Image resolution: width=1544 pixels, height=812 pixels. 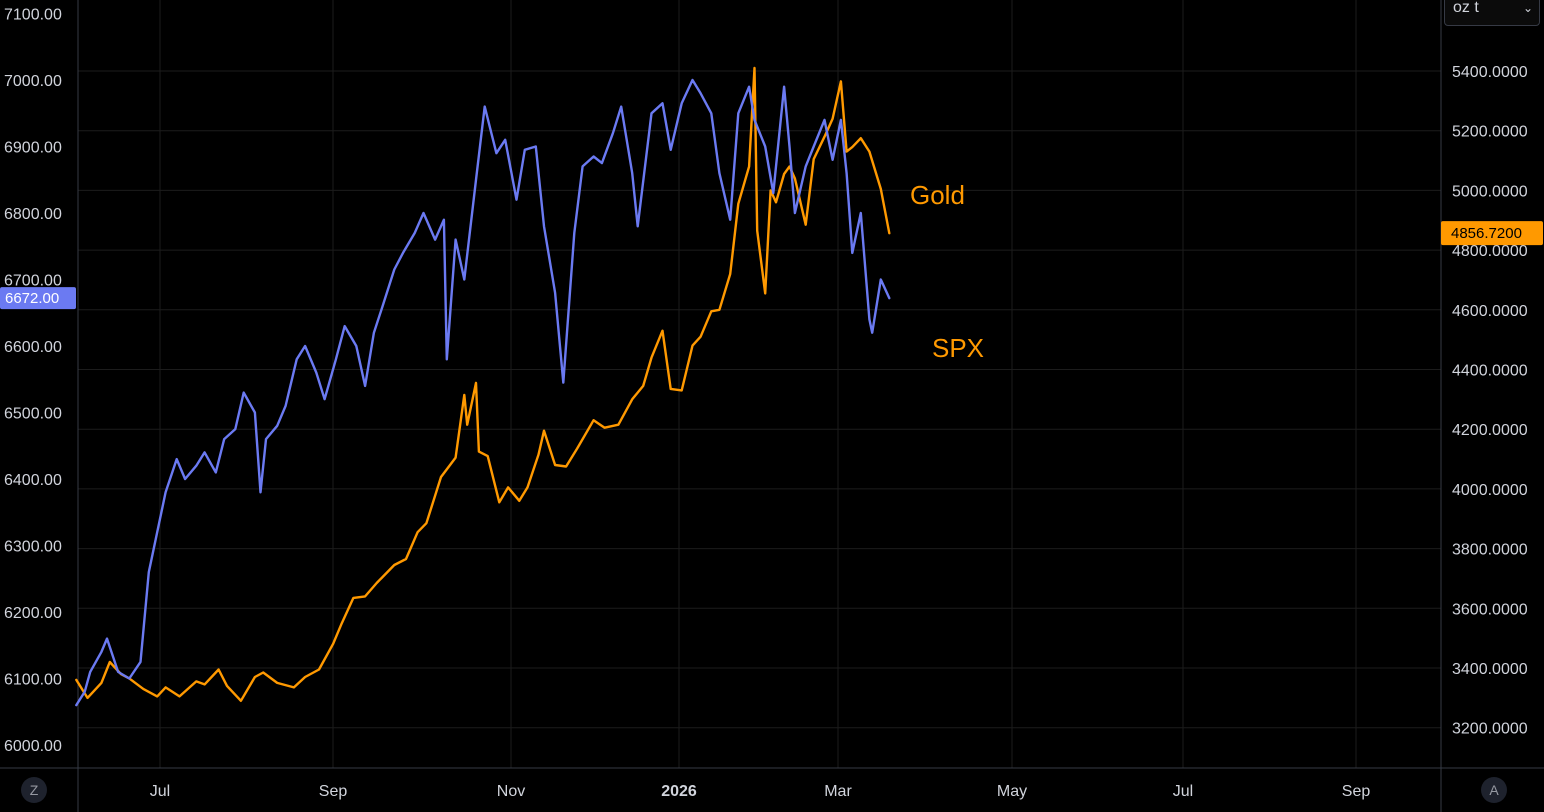 What do you see at coordinates (33, 480) in the screenshot?
I see `left-axis-tick-label: 6400.00` at bounding box center [33, 480].